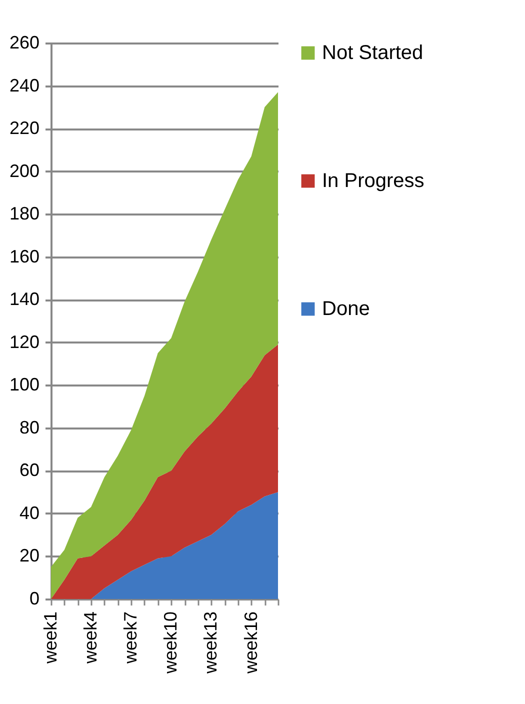 This screenshot has width=525, height=704. I want to click on y-tick-label: 200, so click(24, 170).